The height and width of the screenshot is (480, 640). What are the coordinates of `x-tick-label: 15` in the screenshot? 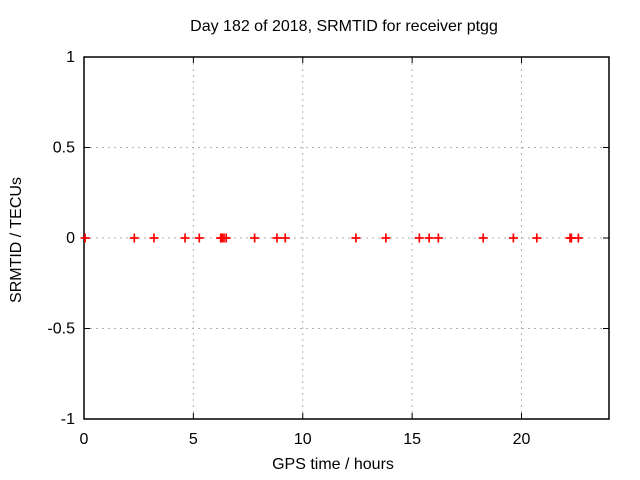 It's located at (412, 439).